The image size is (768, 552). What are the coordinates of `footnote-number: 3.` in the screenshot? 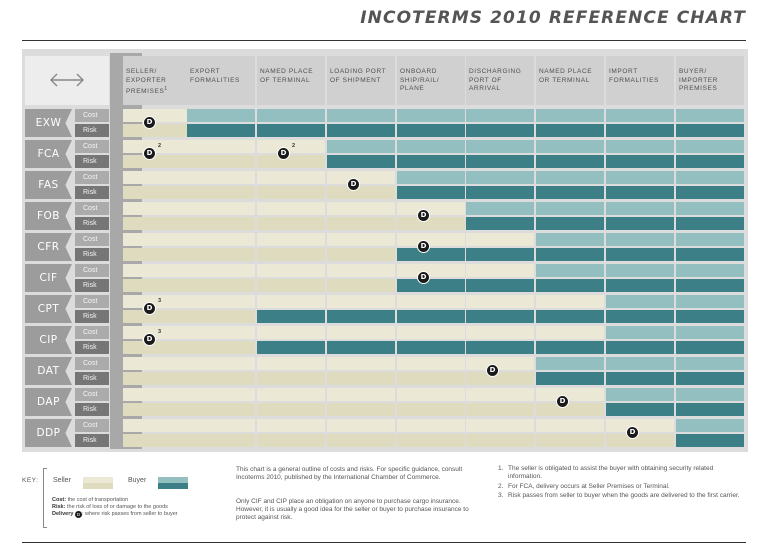 It's located at (501, 496).